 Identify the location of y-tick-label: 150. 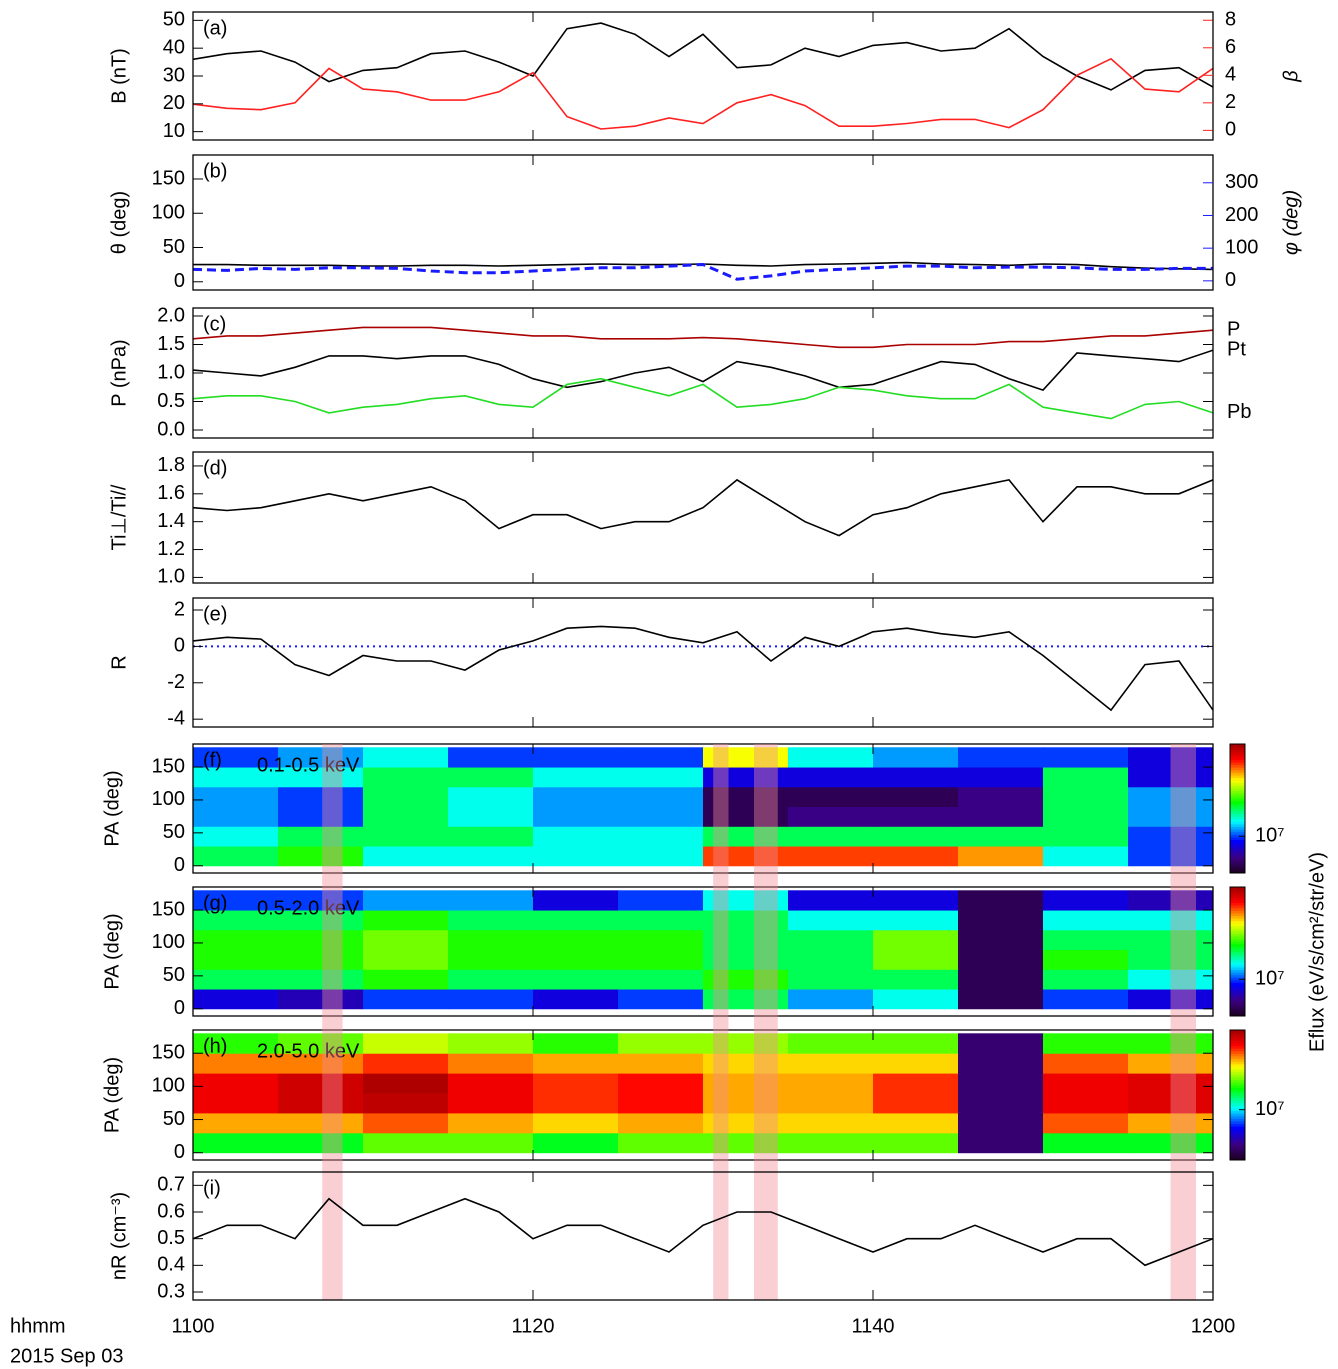
(168, 766).